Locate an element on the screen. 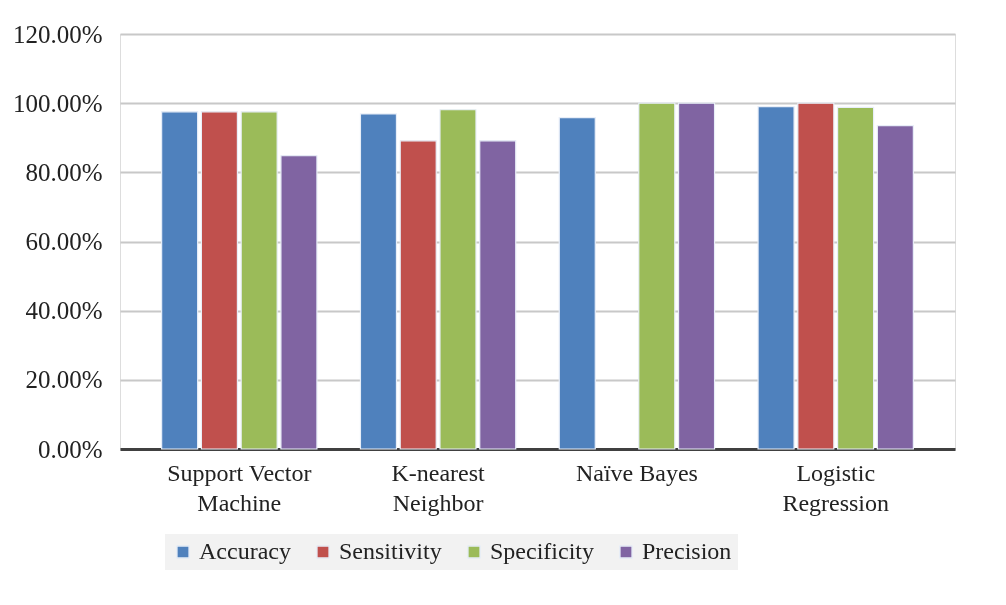 The image size is (1006, 605). x-tick-label: Naïve Bayes is located at coordinates (636, 472).